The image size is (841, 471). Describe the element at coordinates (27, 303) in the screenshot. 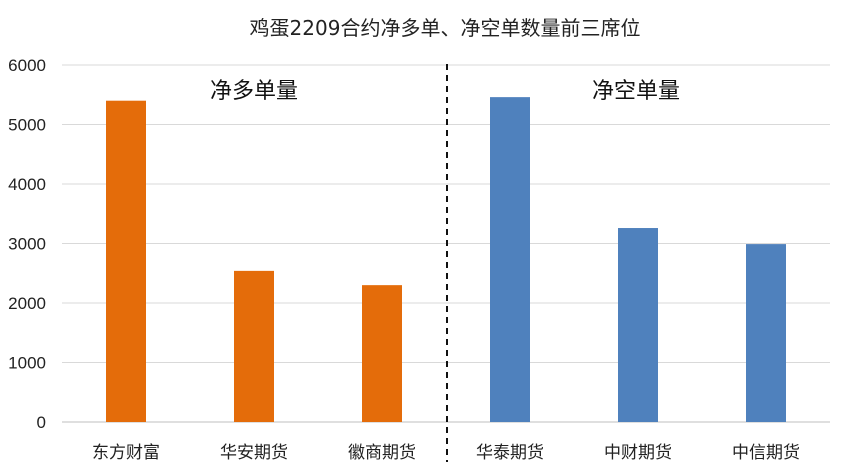

I see `y-tick-label: 2000` at that location.